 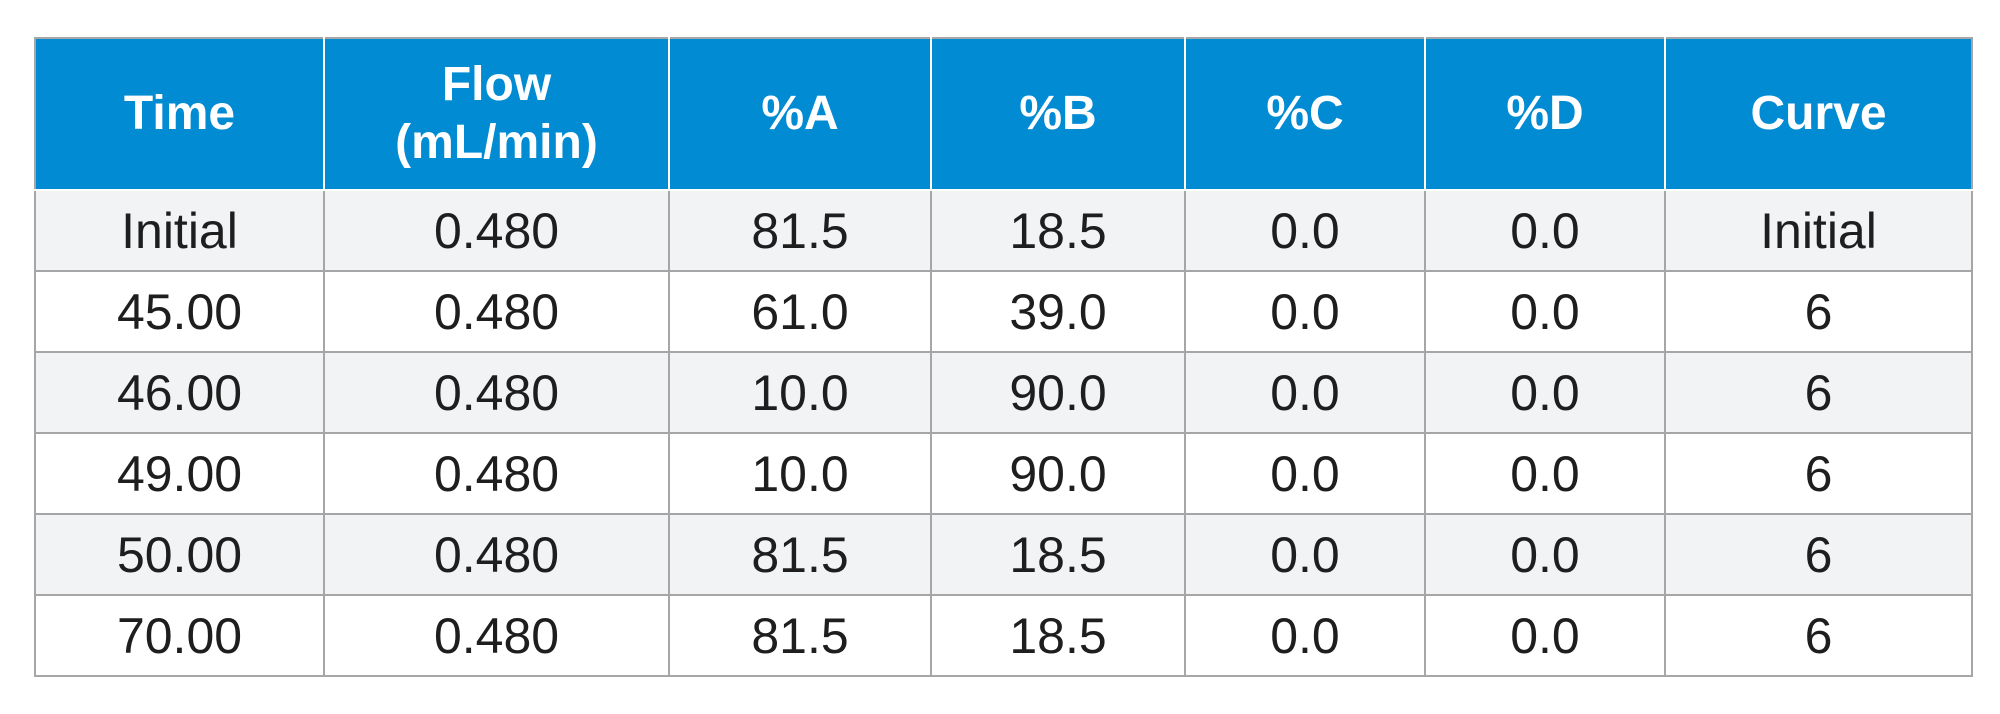 I want to click on header-flow: Flow (mL/min), so click(x=496, y=114).